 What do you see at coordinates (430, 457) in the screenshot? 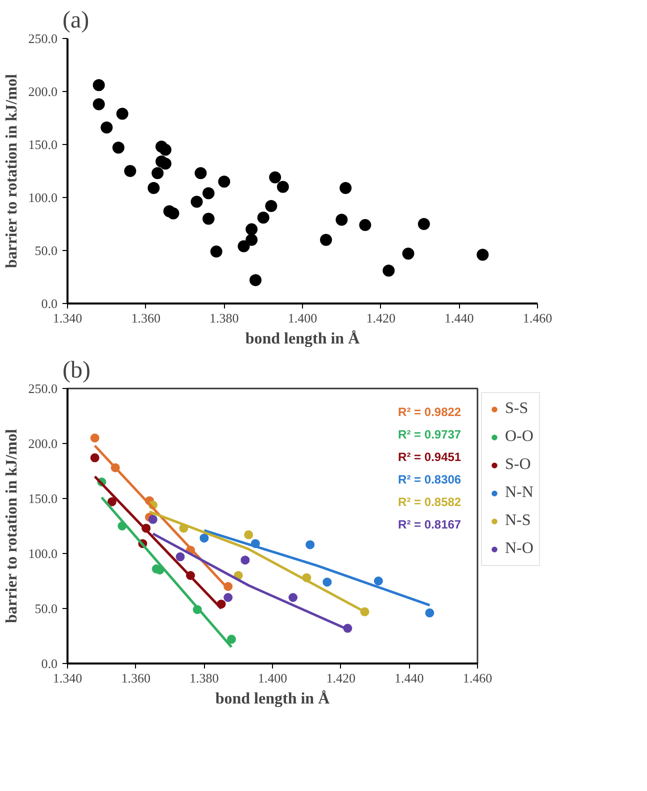
I see `annotation: R² = 0.9451` at bounding box center [430, 457].